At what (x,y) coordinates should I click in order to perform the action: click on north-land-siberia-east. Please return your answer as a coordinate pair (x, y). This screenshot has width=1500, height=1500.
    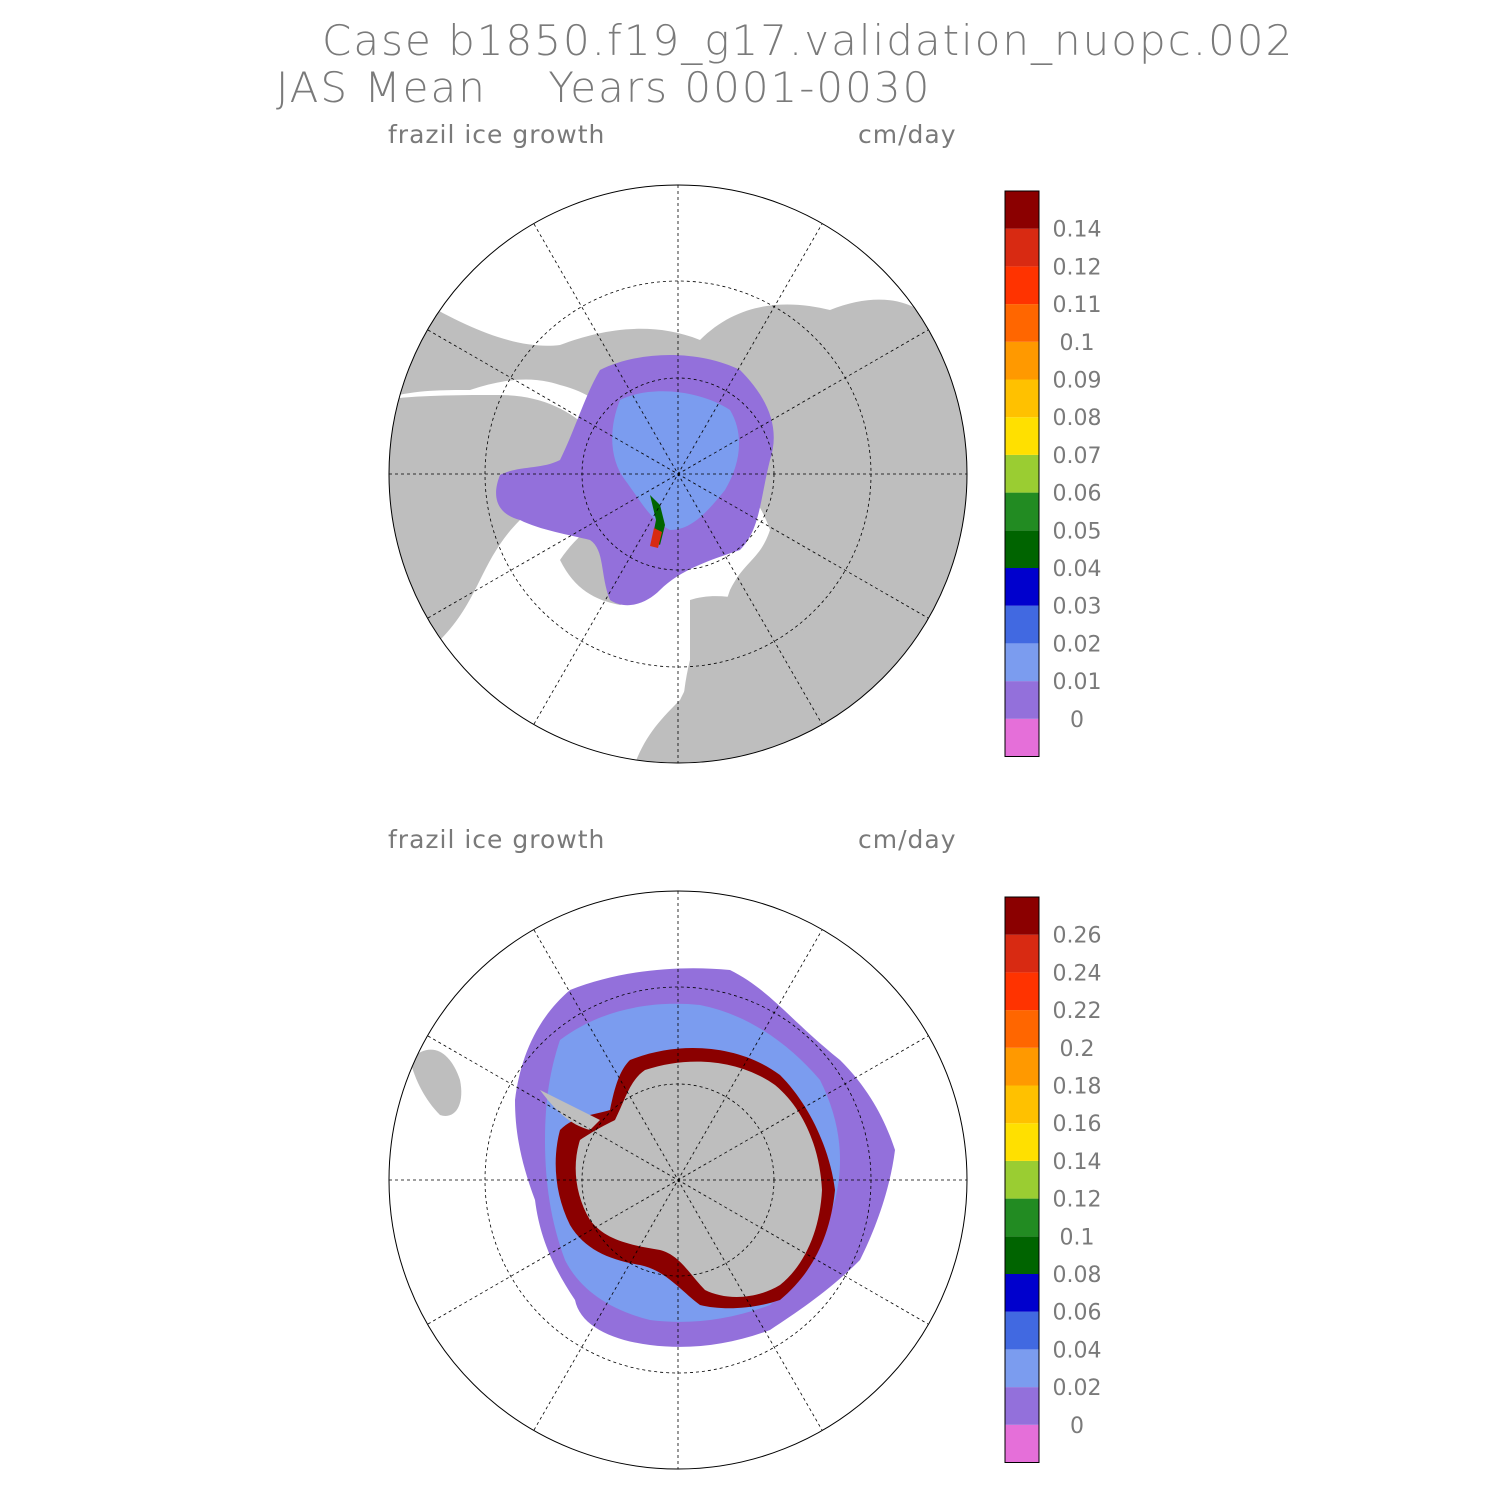
    Looking at the image, I should click on (853, 458).